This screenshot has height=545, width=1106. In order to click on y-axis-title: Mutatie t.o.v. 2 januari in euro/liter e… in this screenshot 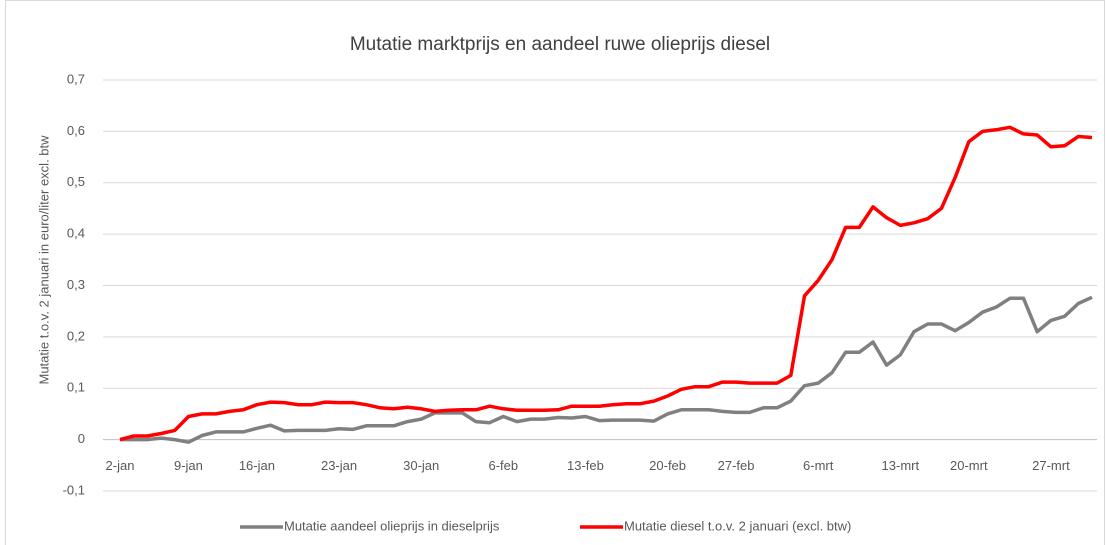, I will do `click(43, 260)`.